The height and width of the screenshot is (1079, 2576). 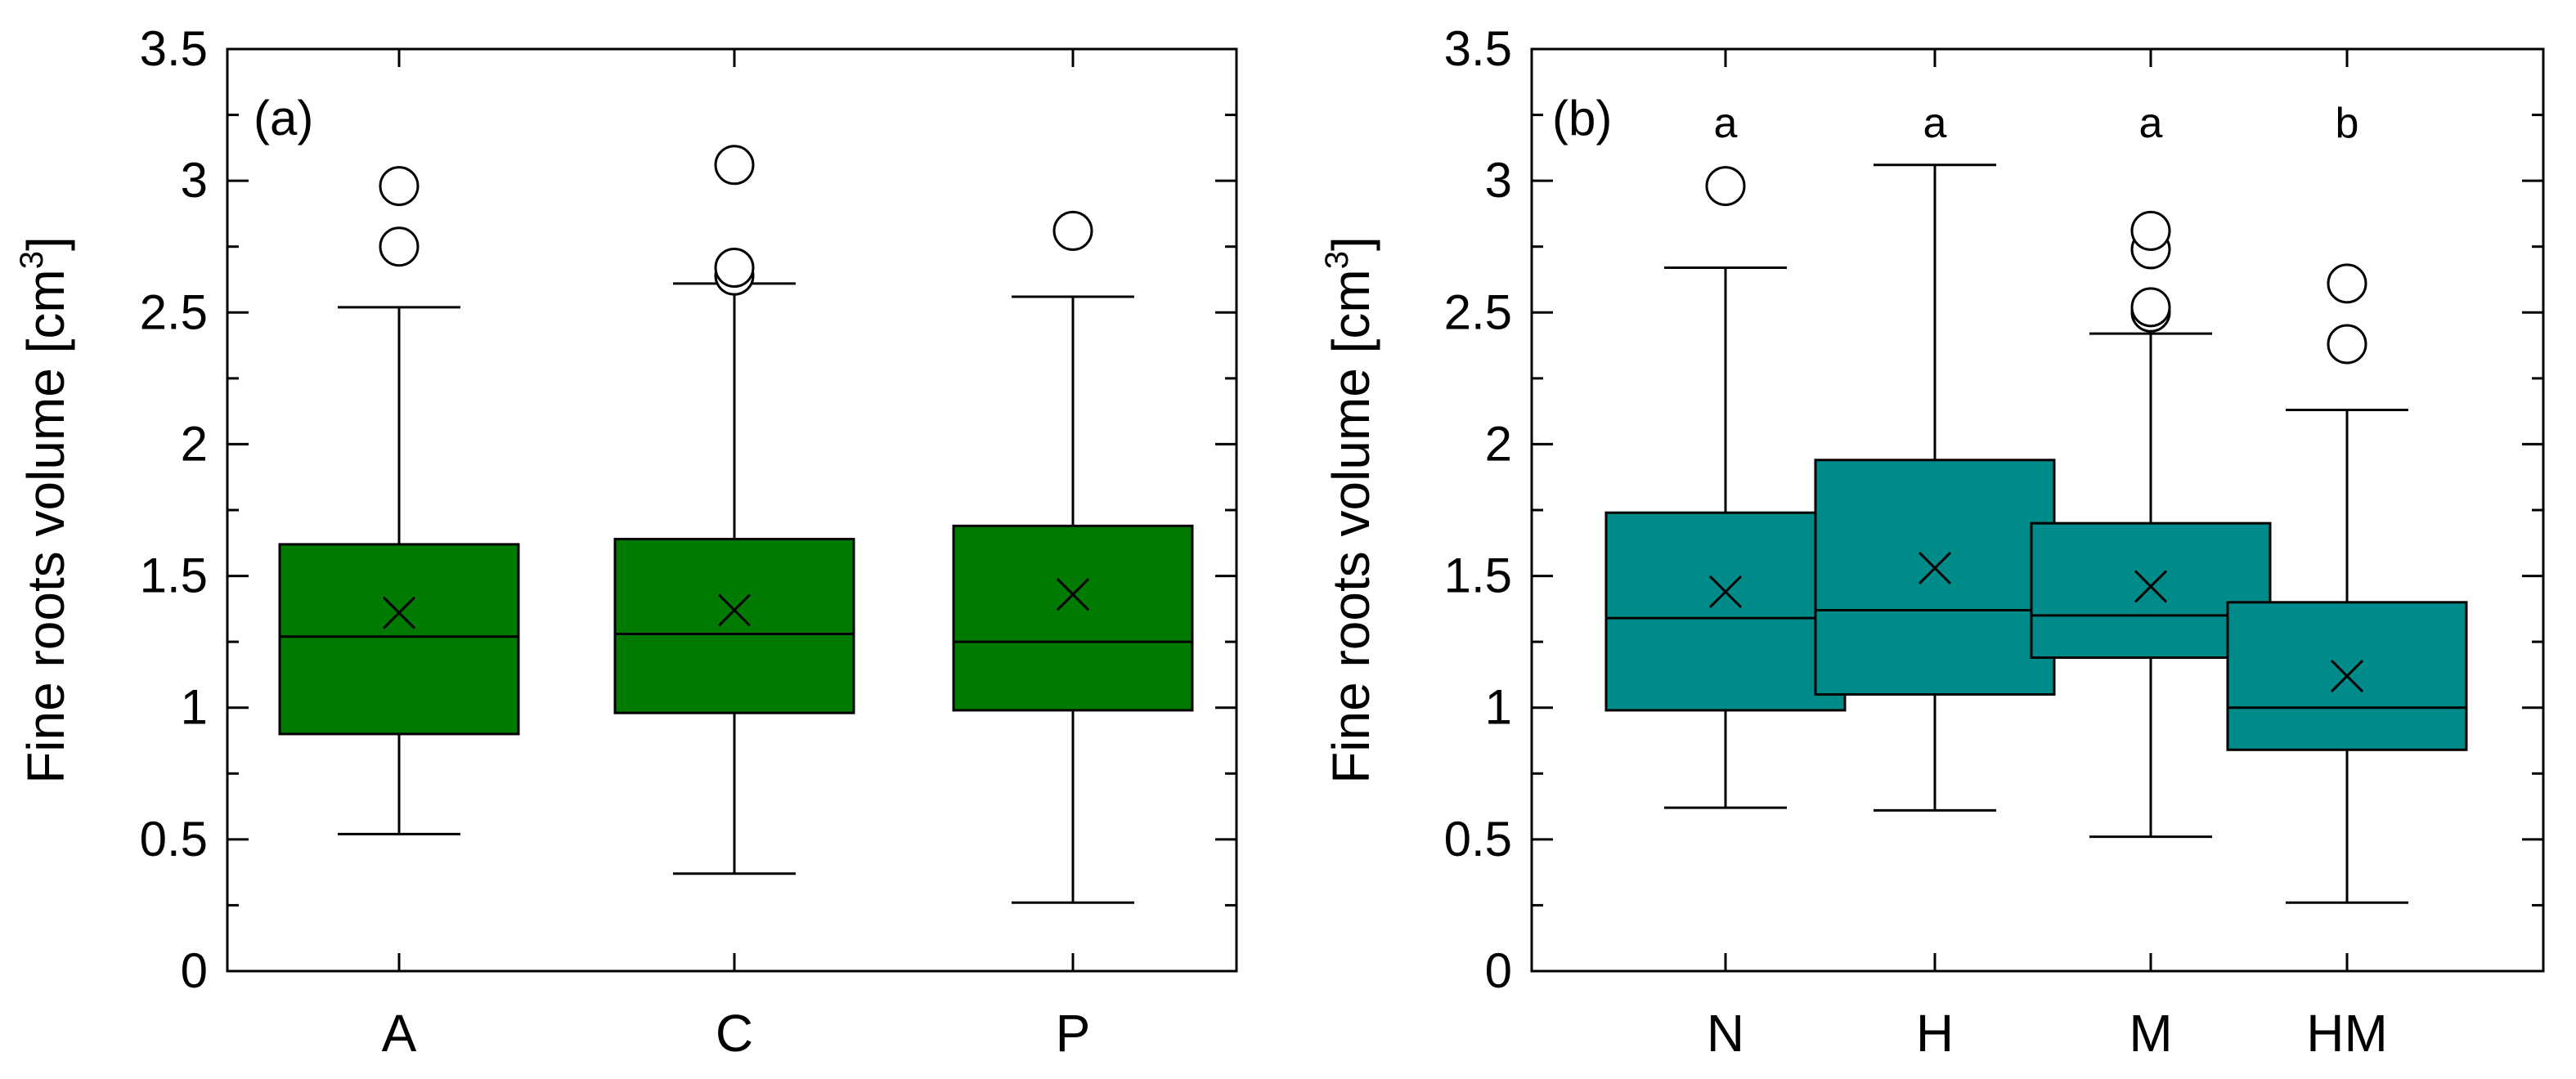 I want to click on box-N: Na, so click(x=1725, y=556).